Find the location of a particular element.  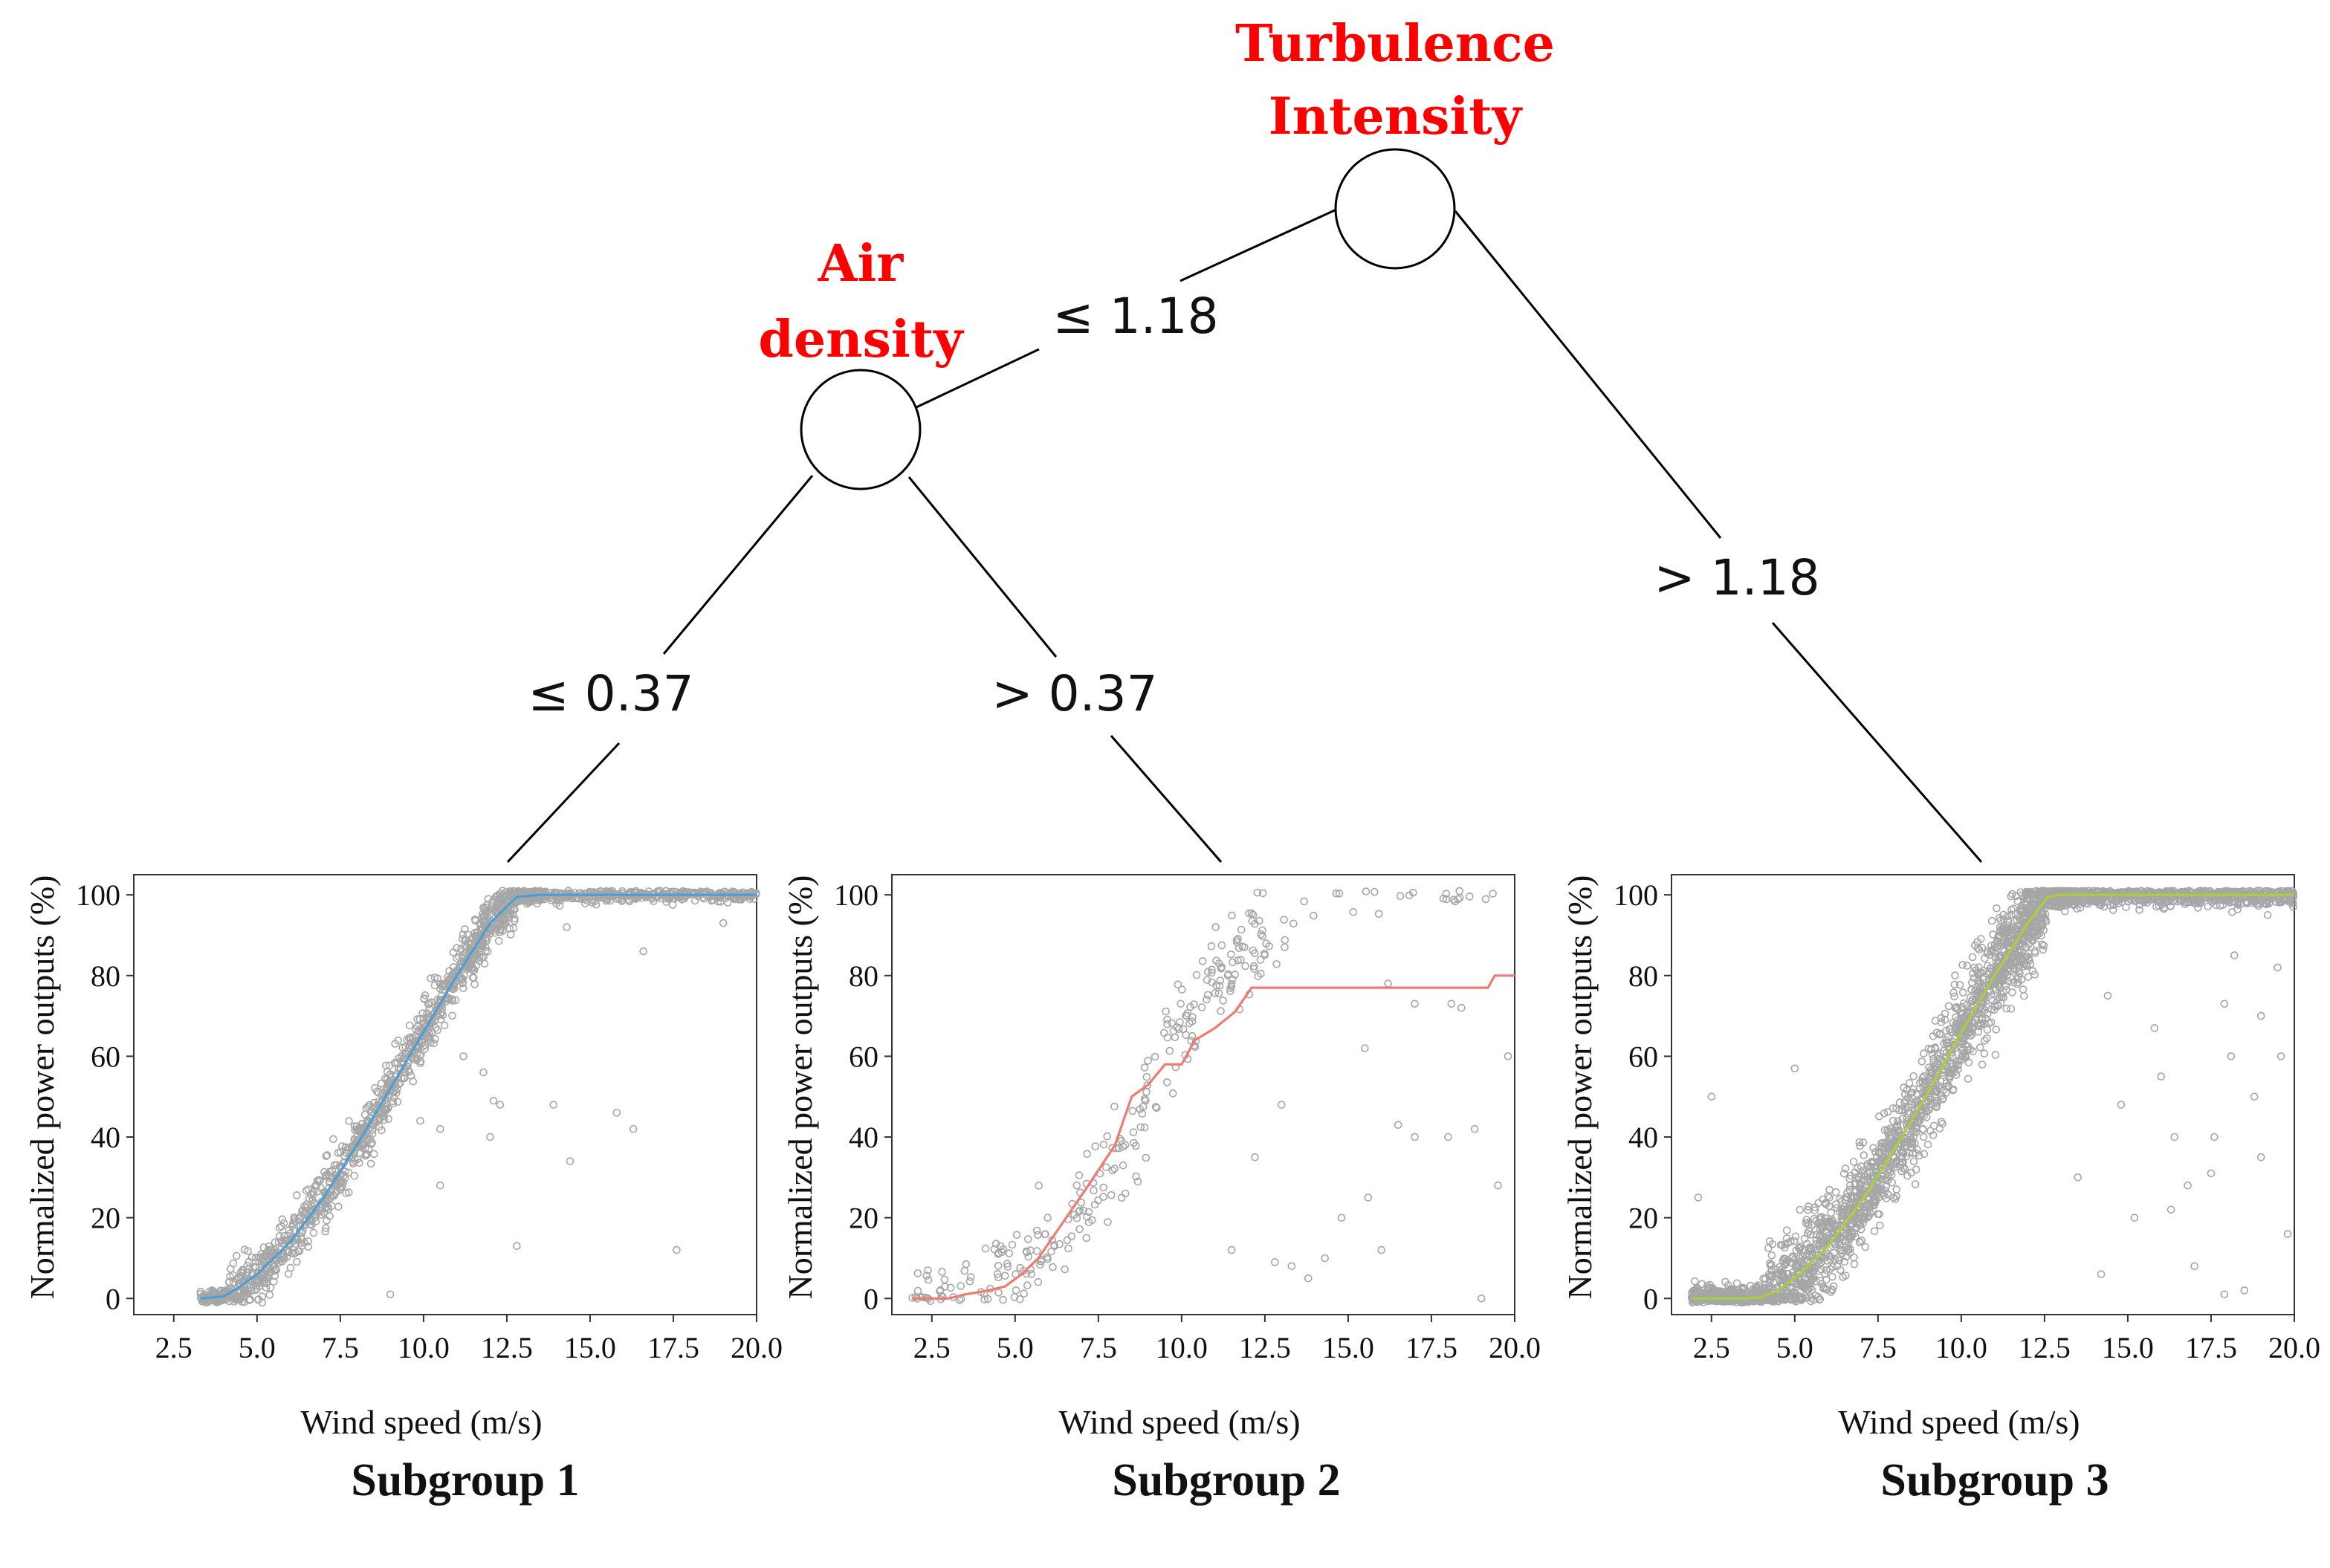

root-label-line2: Intensity is located at coordinates (1396, 116).